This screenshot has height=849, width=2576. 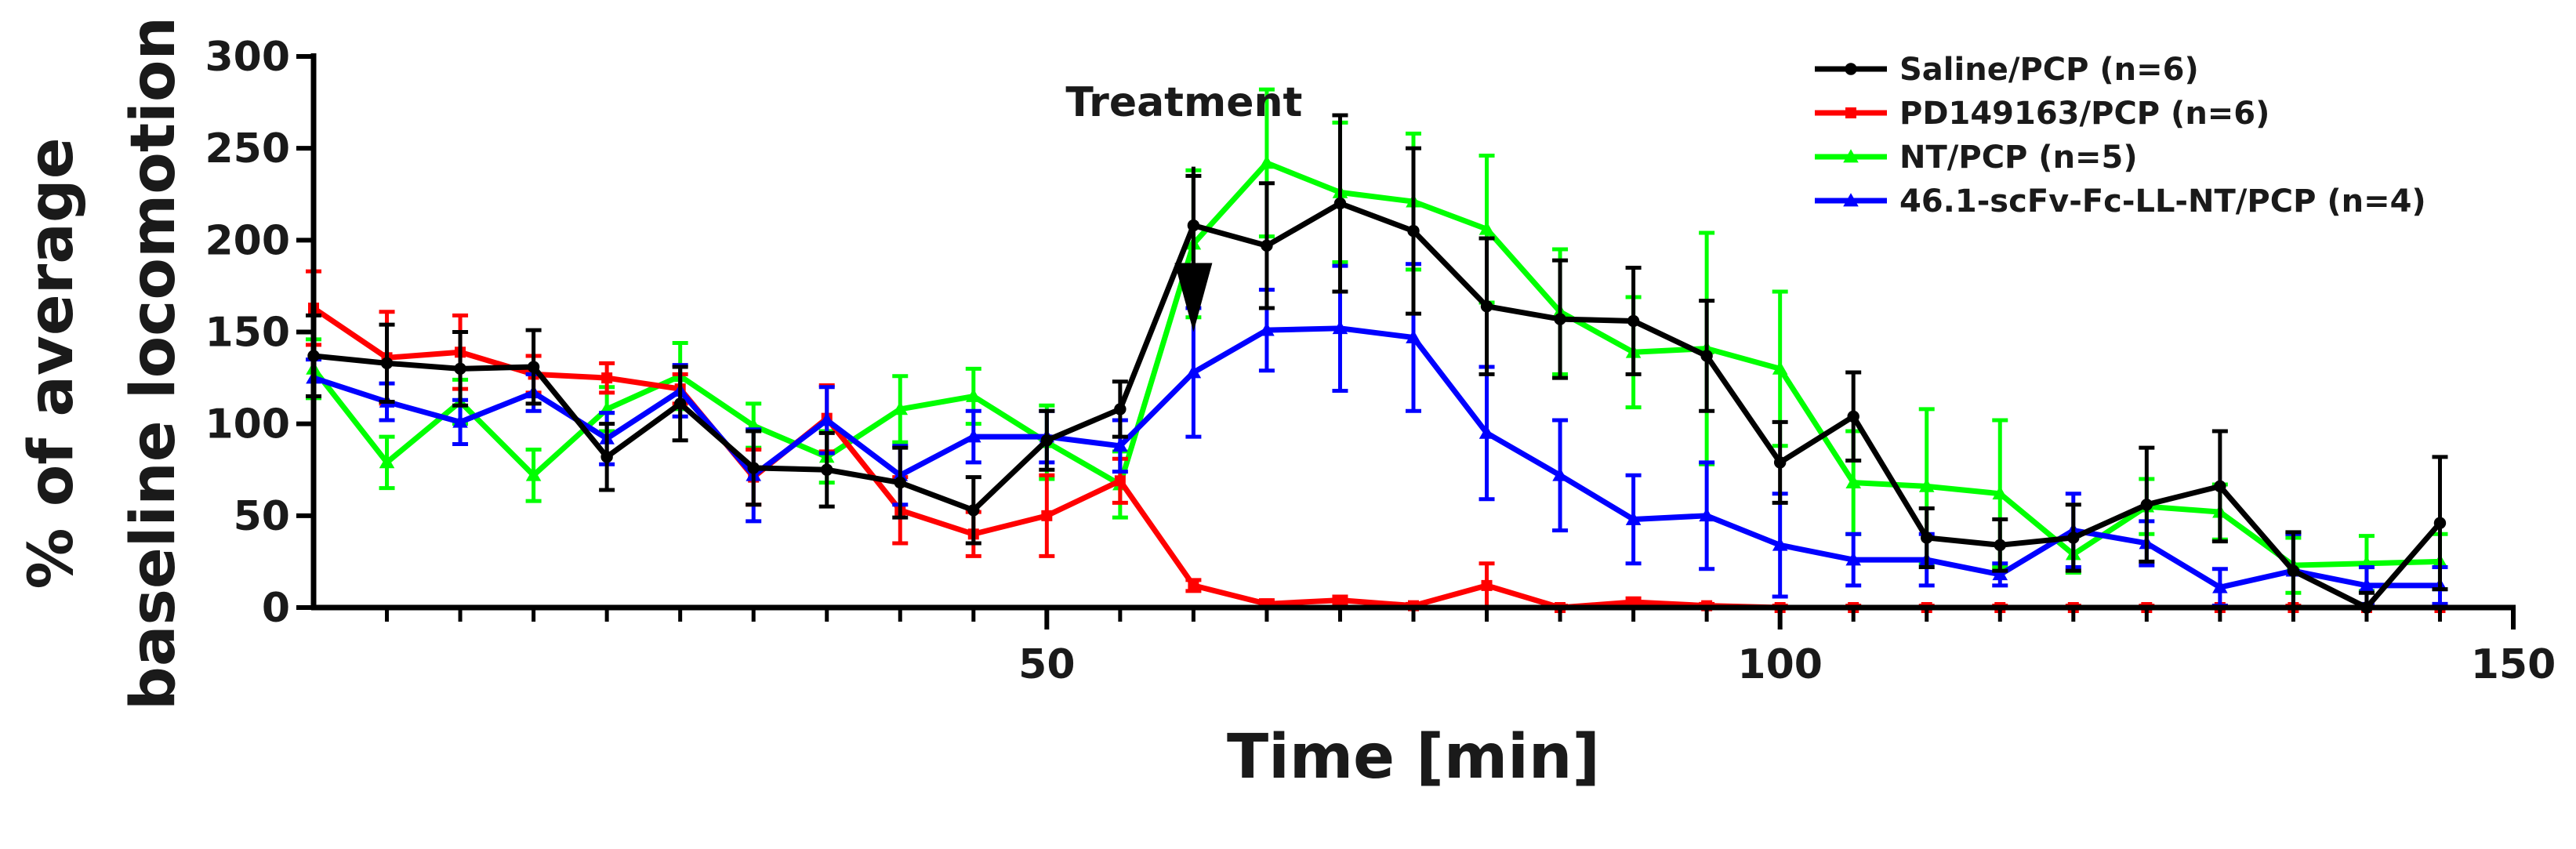 What do you see at coordinates (1183, 205) in the screenshot?
I see `annotation-layer: Treatment` at bounding box center [1183, 205].